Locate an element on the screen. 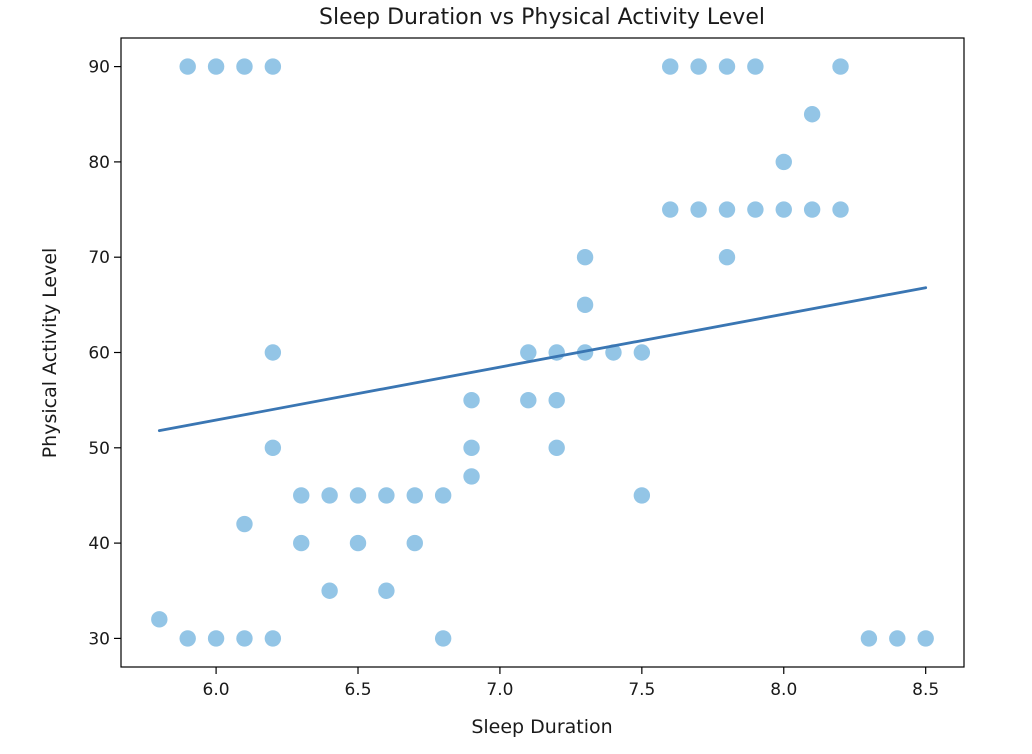 This screenshot has width=1032, height=754. x-tick-label: 7.0 is located at coordinates (499, 690).